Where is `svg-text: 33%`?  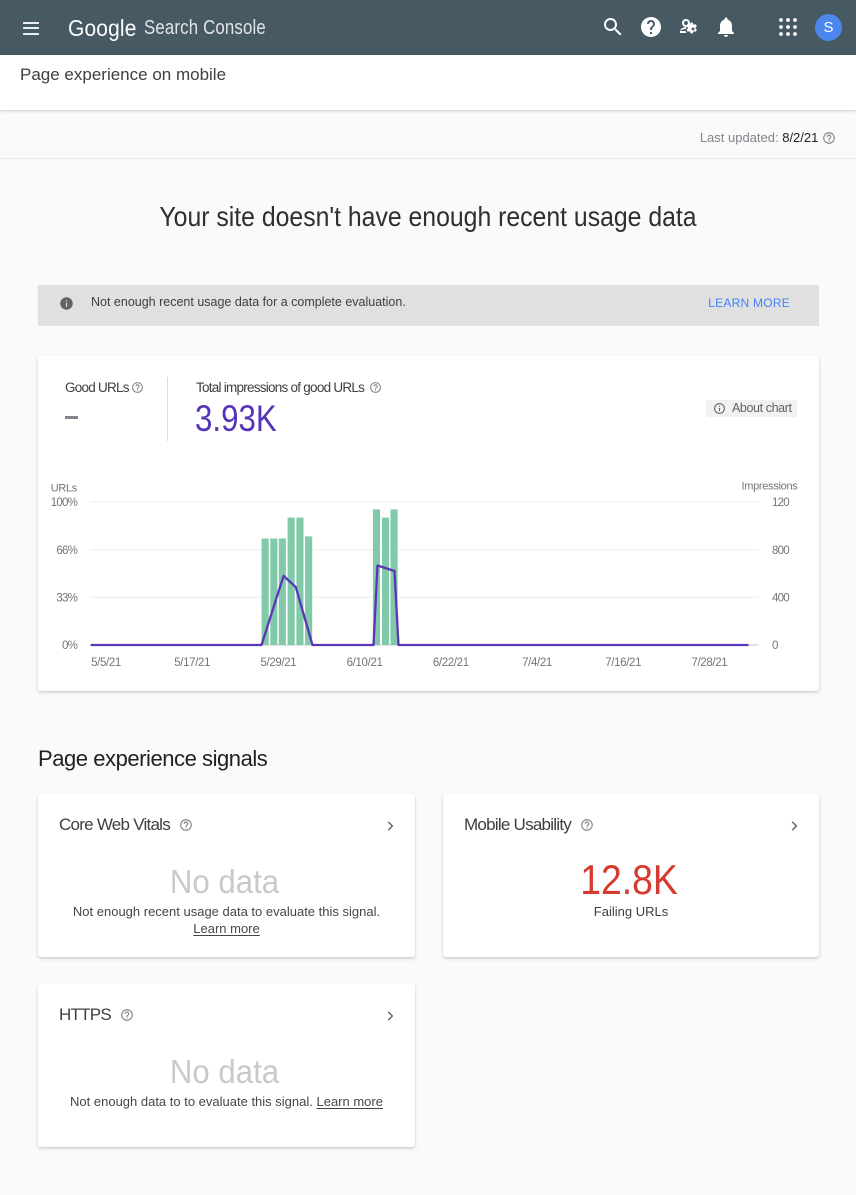
svg-text: 33% is located at coordinates (66, 599).